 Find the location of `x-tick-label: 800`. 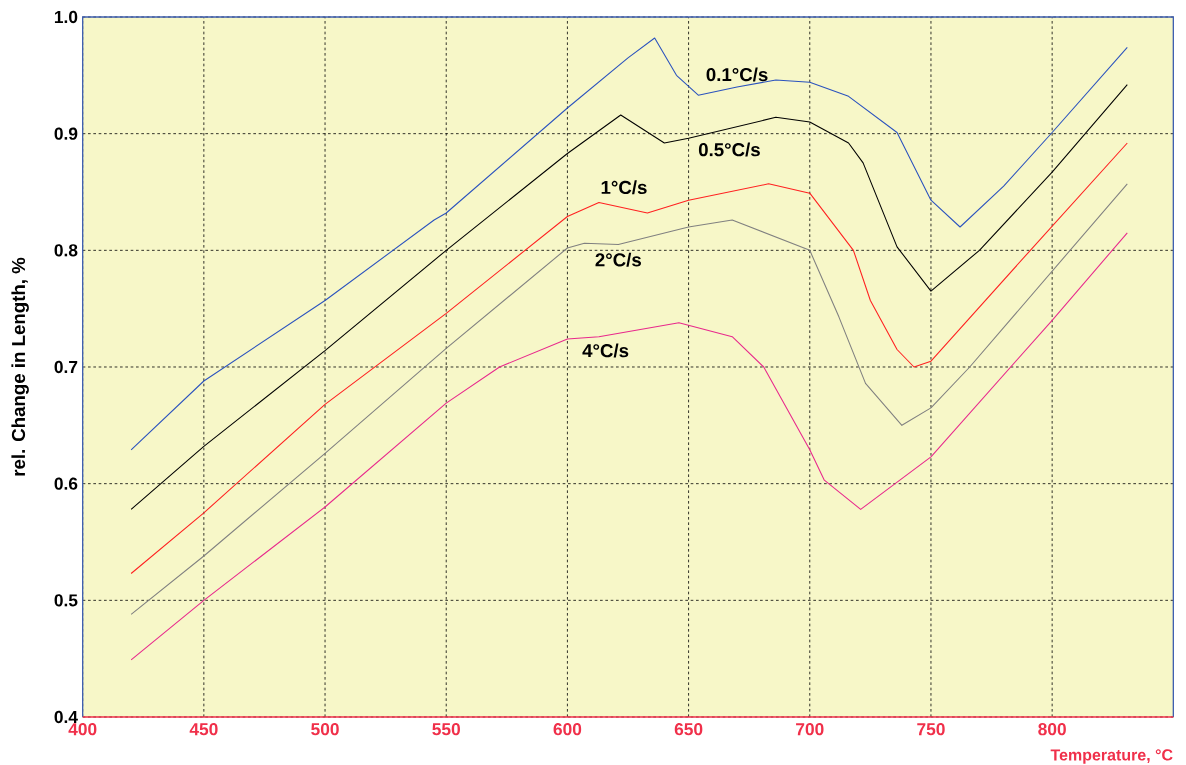

x-tick-label: 800 is located at coordinates (1052, 729).